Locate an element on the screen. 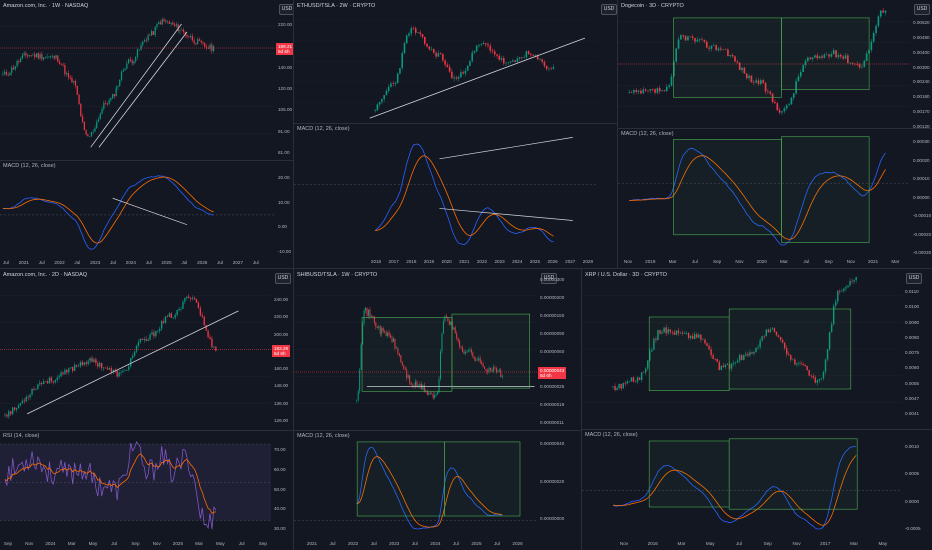  price-axis-label: 140.00 is located at coordinates (285, 67).